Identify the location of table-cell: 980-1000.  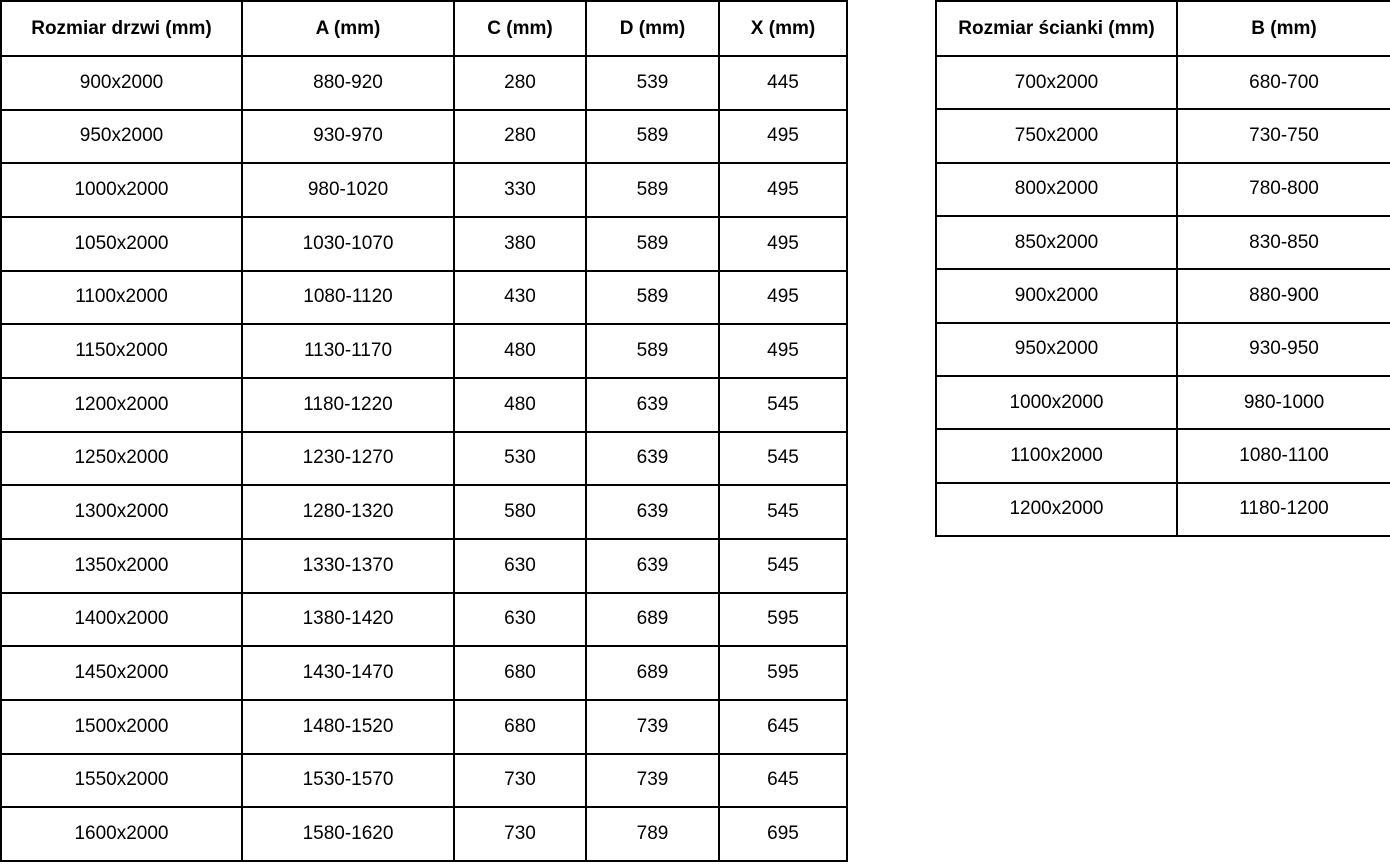
(1283, 402).